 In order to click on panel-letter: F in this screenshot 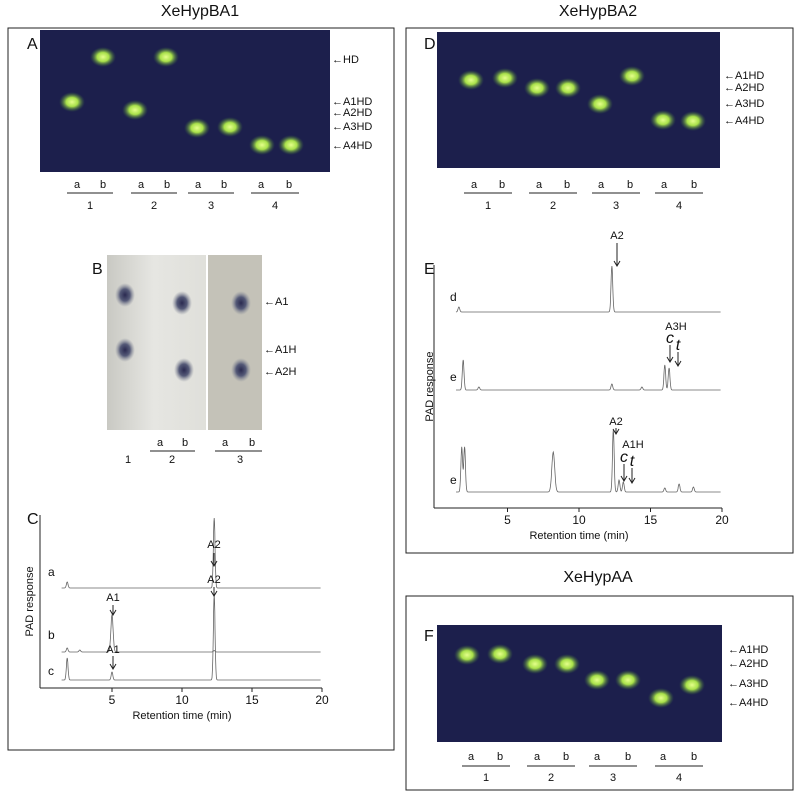, I will do `click(429, 636)`.